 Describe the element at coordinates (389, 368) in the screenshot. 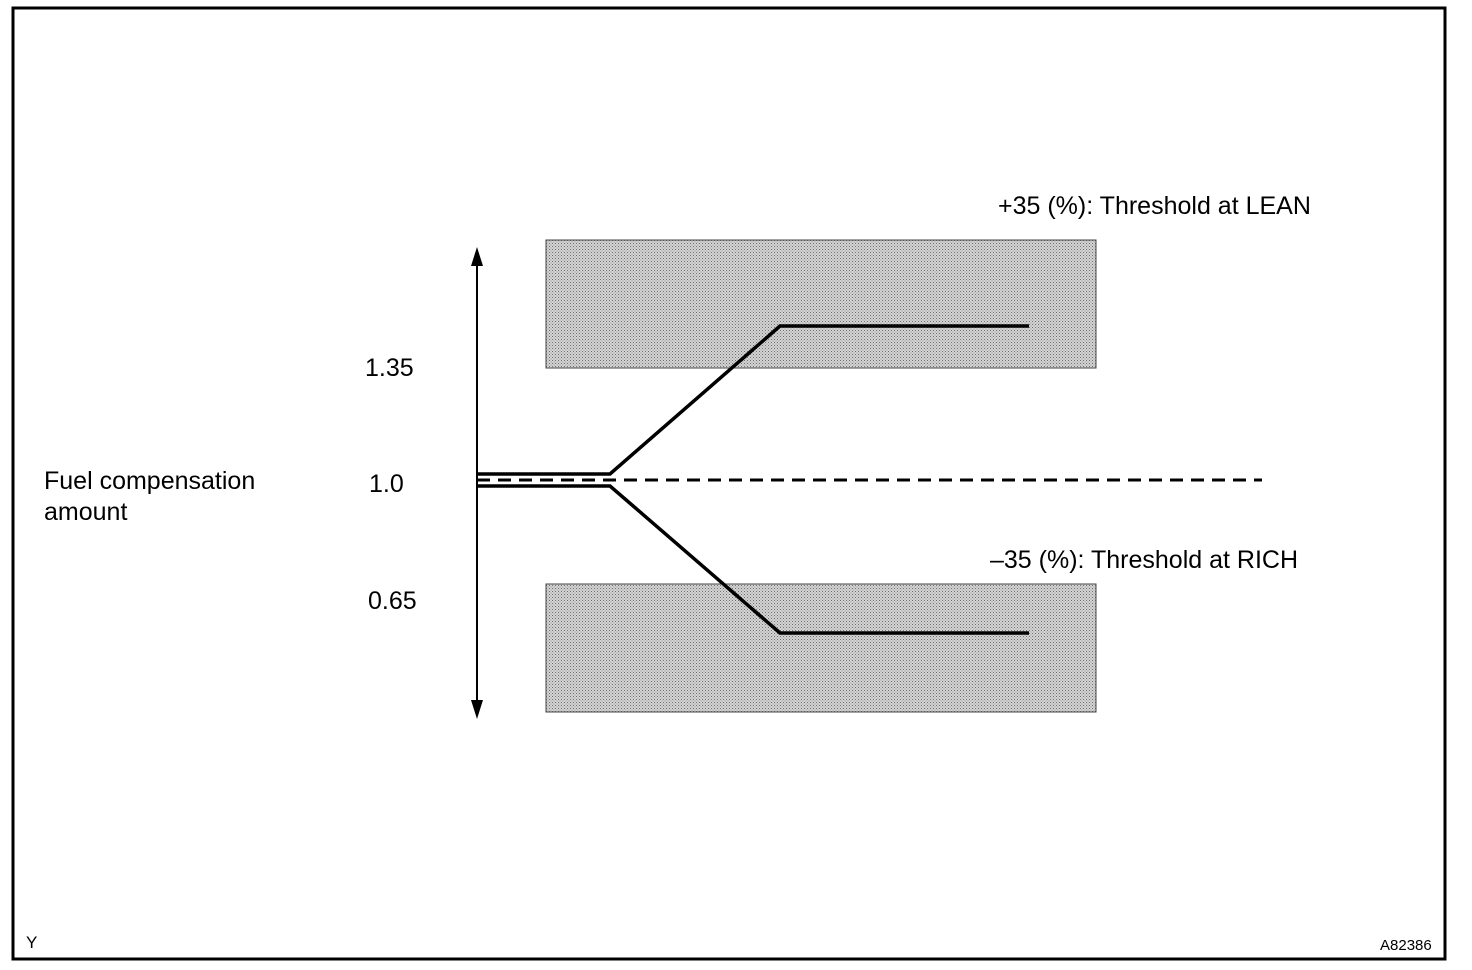

I see `tick-label-upper: 1.35` at that location.